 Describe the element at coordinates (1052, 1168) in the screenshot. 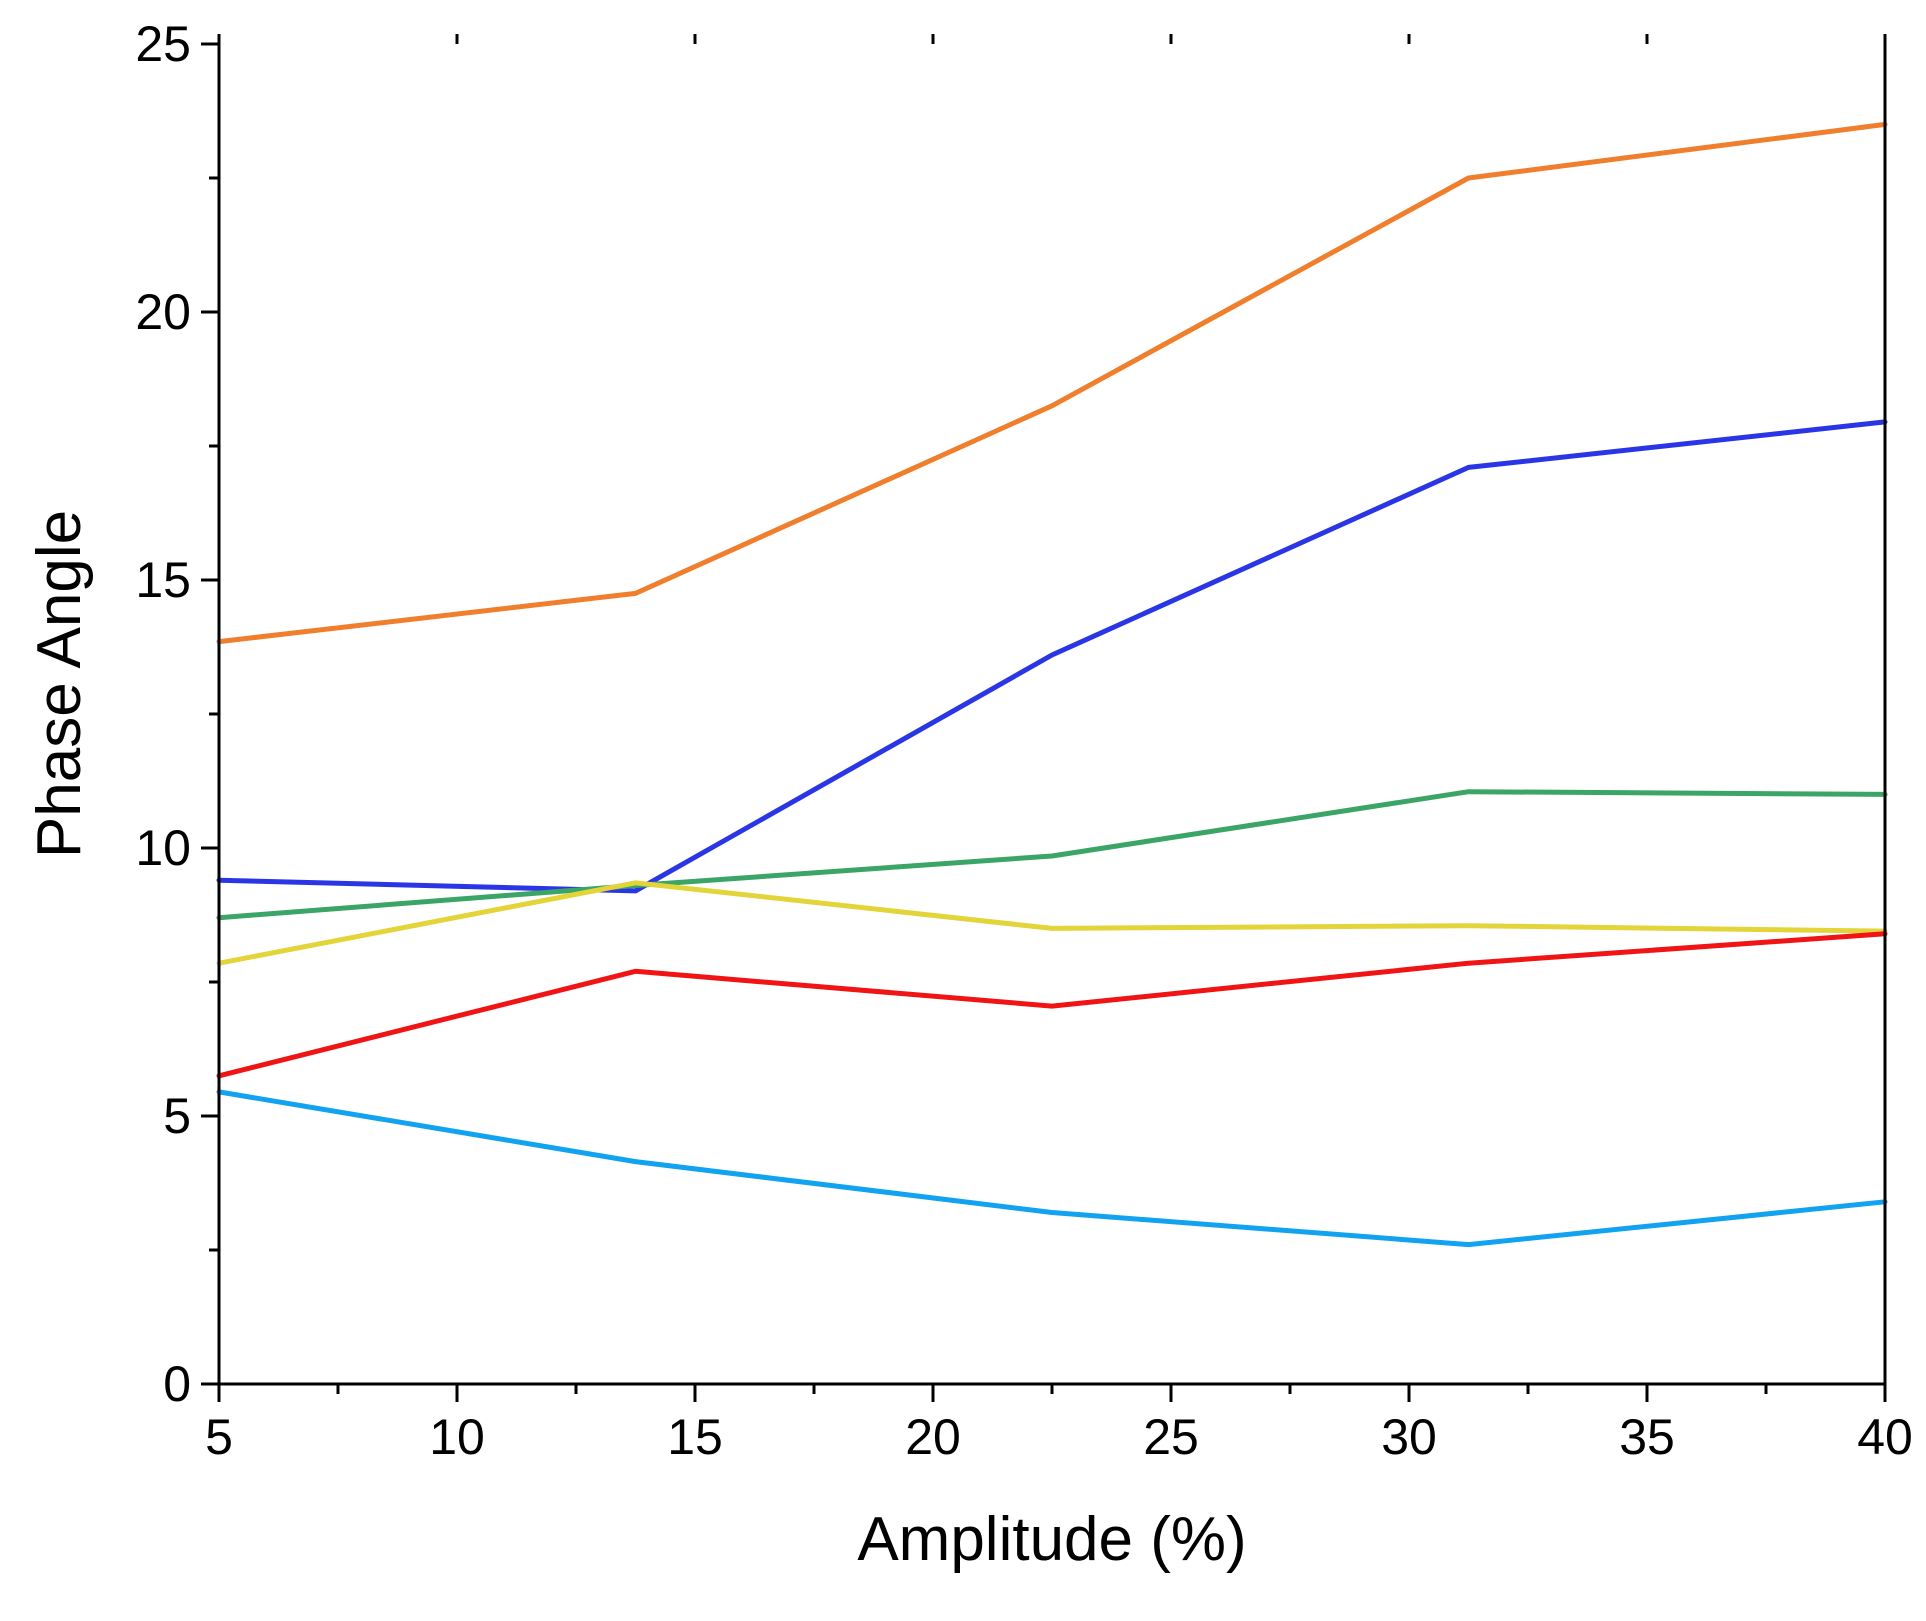

I see `series-line-light-blue` at that location.